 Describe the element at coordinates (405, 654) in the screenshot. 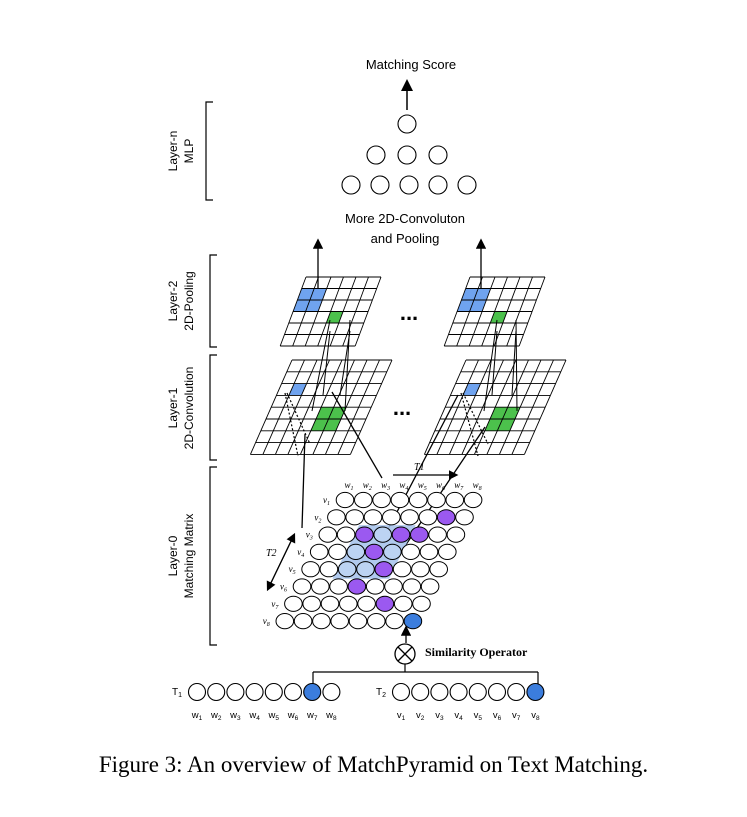

I see `similarity-operator-icon` at that location.